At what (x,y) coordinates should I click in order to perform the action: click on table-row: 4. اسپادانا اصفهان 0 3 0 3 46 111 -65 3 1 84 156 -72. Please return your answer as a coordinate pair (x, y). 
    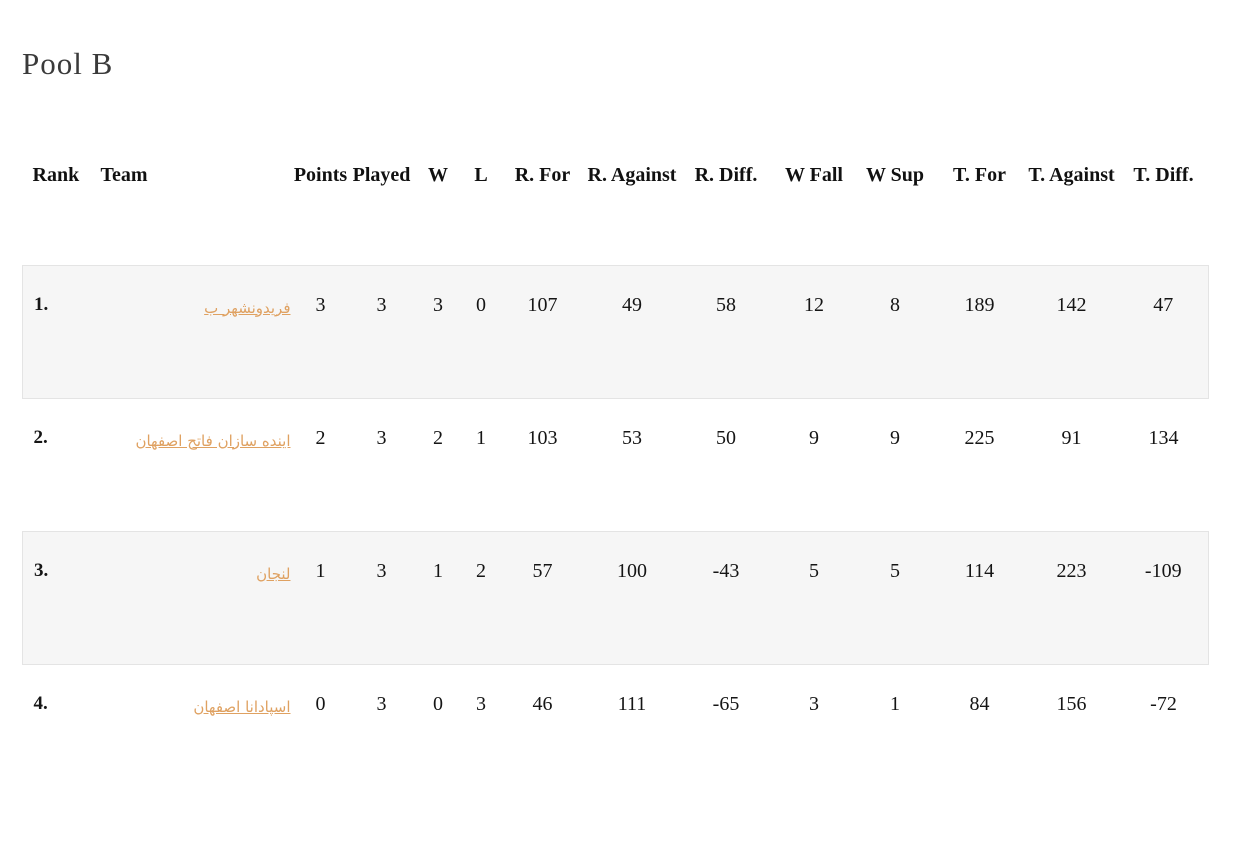
    Looking at the image, I should click on (616, 730).